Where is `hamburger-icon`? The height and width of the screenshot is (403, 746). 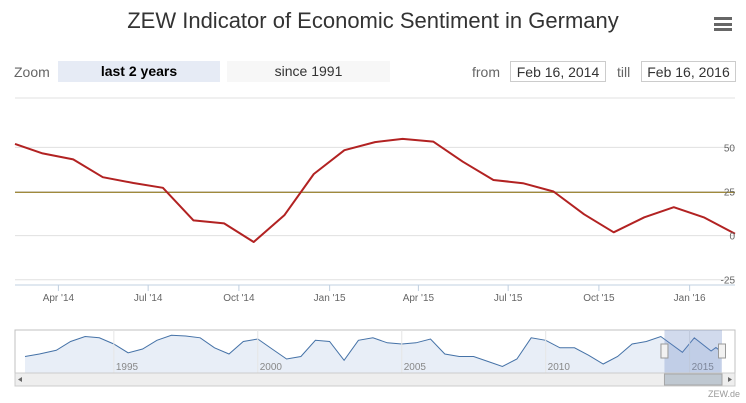
hamburger-icon is located at coordinates (723, 24).